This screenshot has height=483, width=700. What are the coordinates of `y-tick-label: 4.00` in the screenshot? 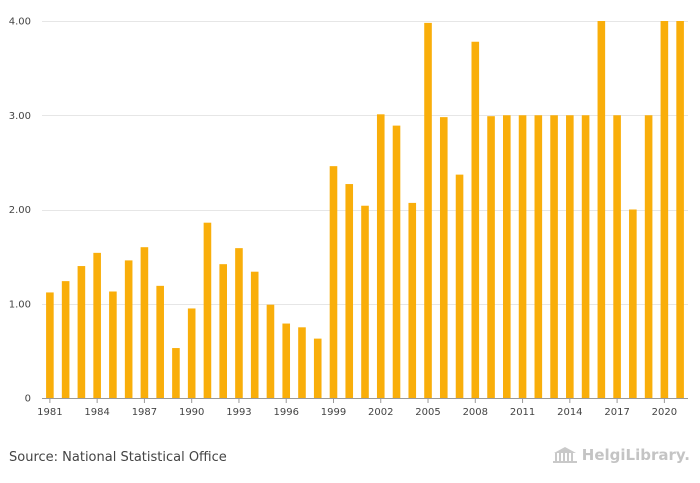 It's located at (20, 22).